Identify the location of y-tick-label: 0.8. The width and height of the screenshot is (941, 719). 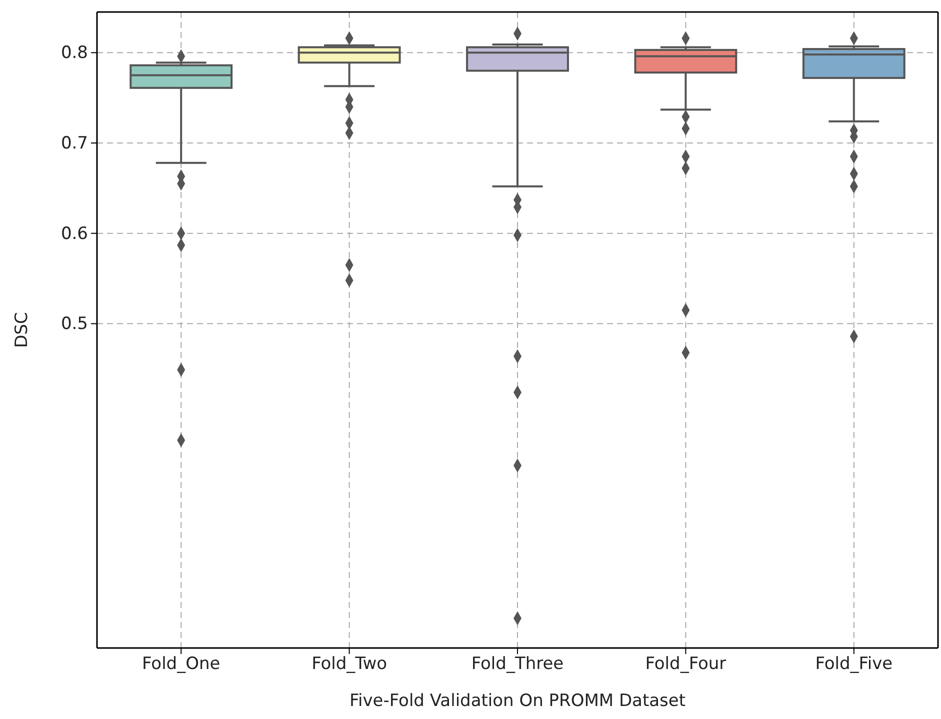
(74, 53).